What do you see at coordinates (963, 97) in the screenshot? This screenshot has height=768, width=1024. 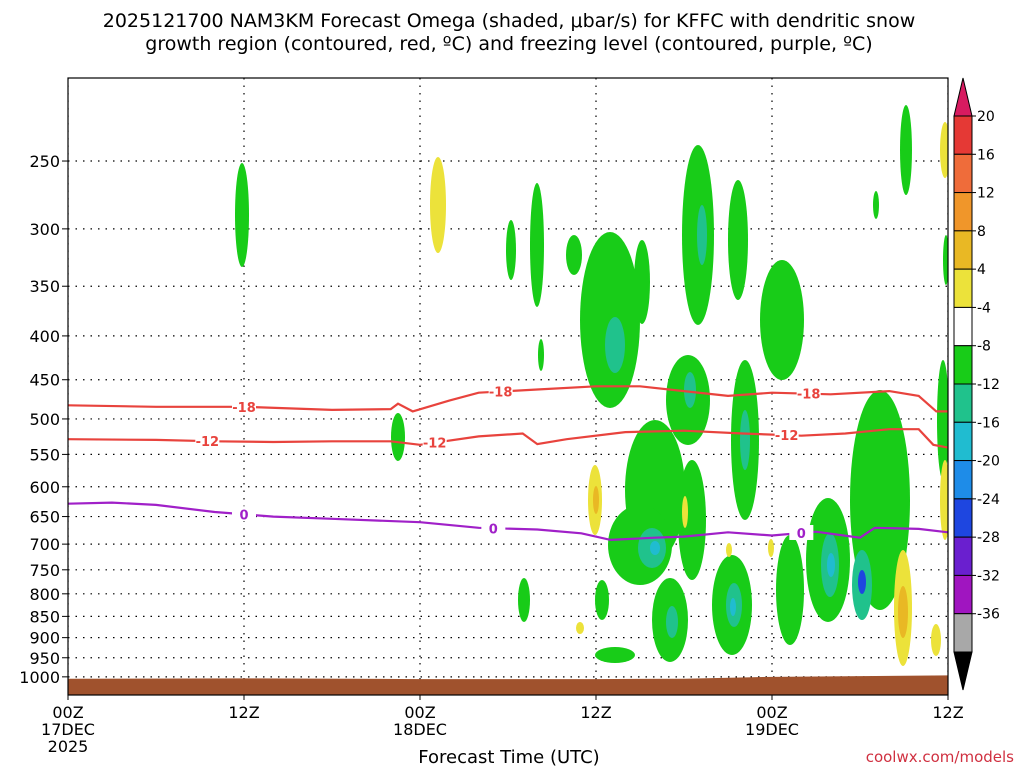 I see `colorbar-top-arrow` at bounding box center [963, 97].